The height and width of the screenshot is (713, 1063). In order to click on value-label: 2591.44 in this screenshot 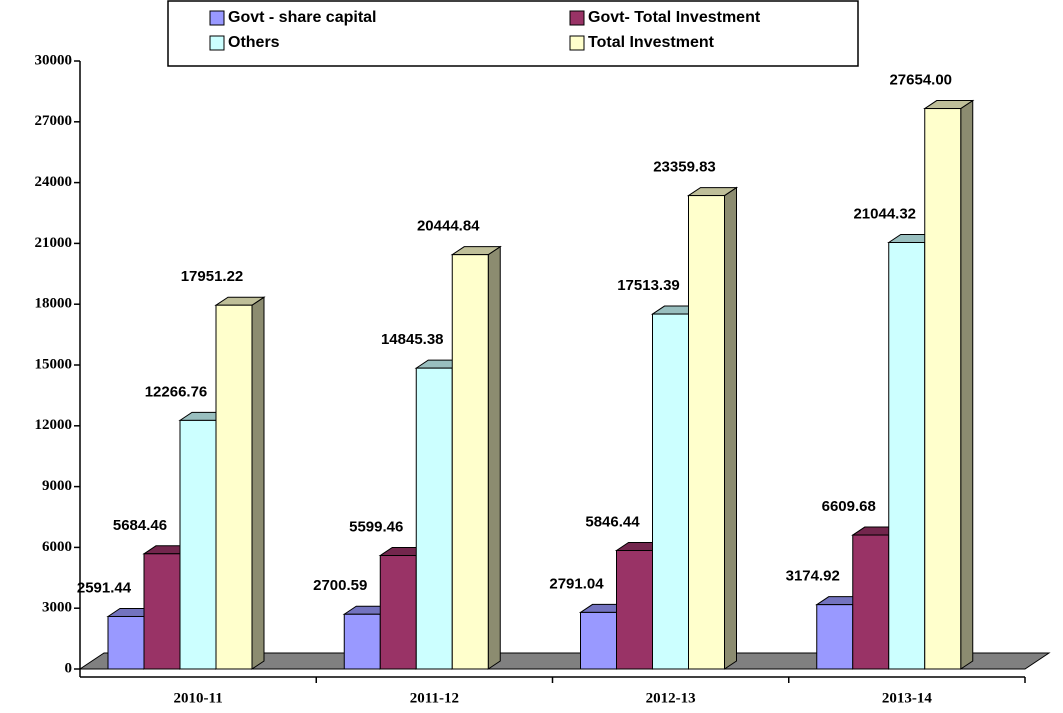, I will do `click(104, 587)`.